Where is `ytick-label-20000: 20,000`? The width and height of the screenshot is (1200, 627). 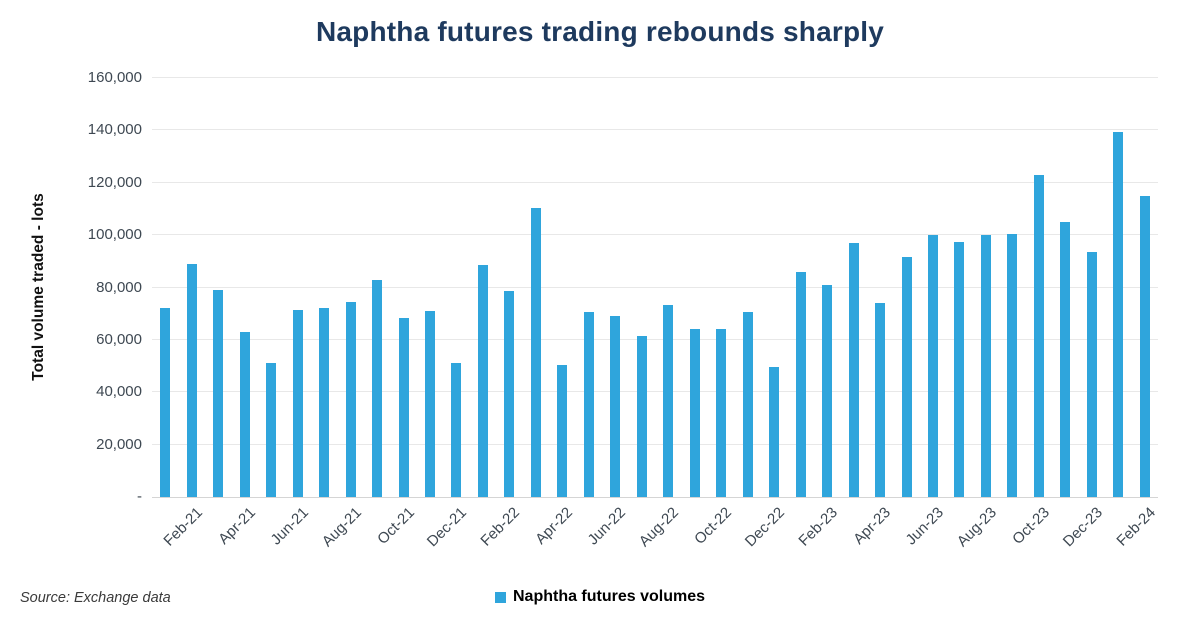 ytick-label-20000: 20,000 is located at coordinates (119, 444).